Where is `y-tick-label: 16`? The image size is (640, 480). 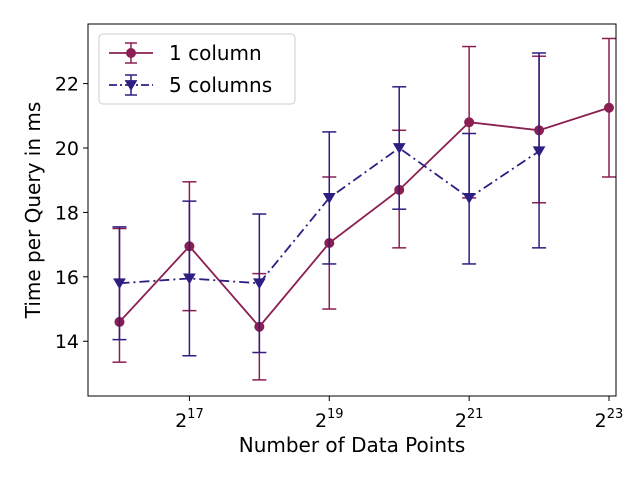 y-tick-label: 16 is located at coordinates (67, 278).